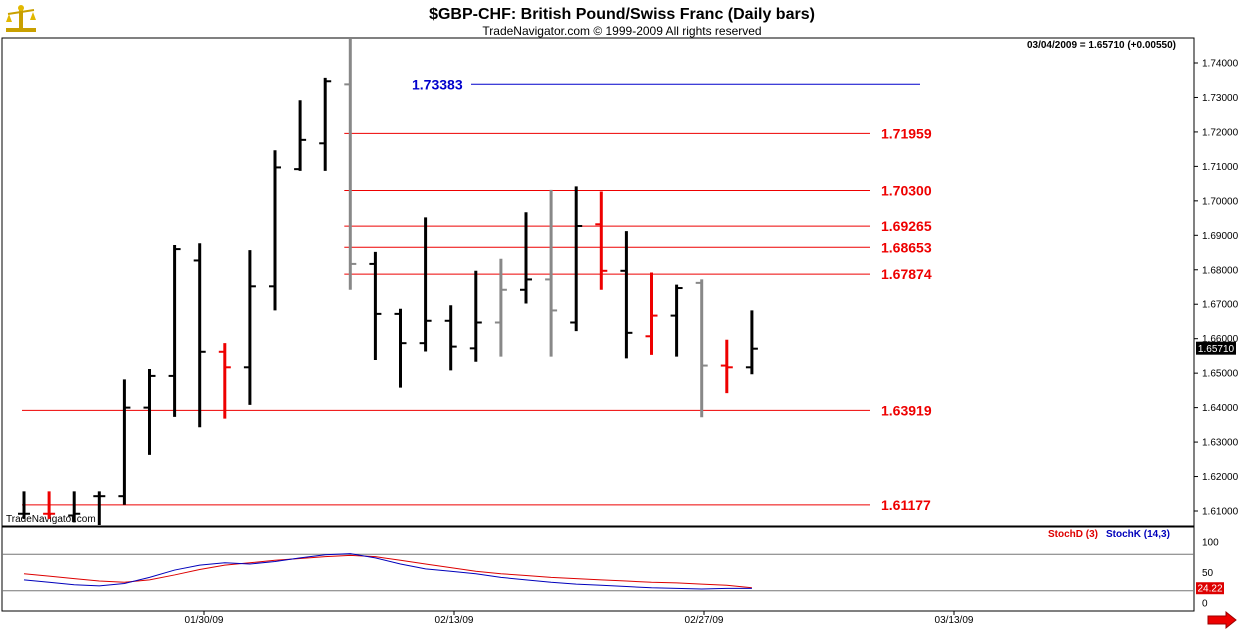  I want to click on y-tick-label: 1.68000, so click(1220, 270).